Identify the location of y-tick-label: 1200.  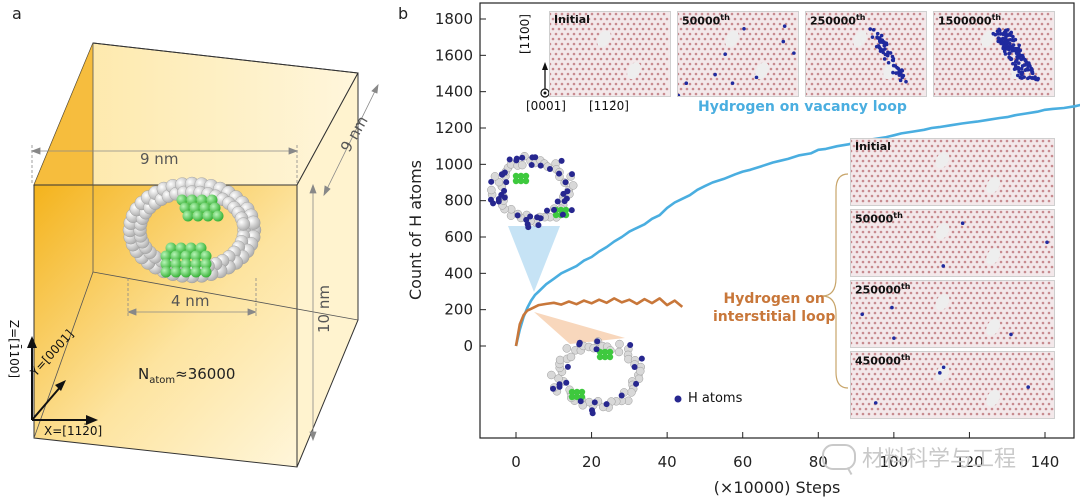
(454, 128).